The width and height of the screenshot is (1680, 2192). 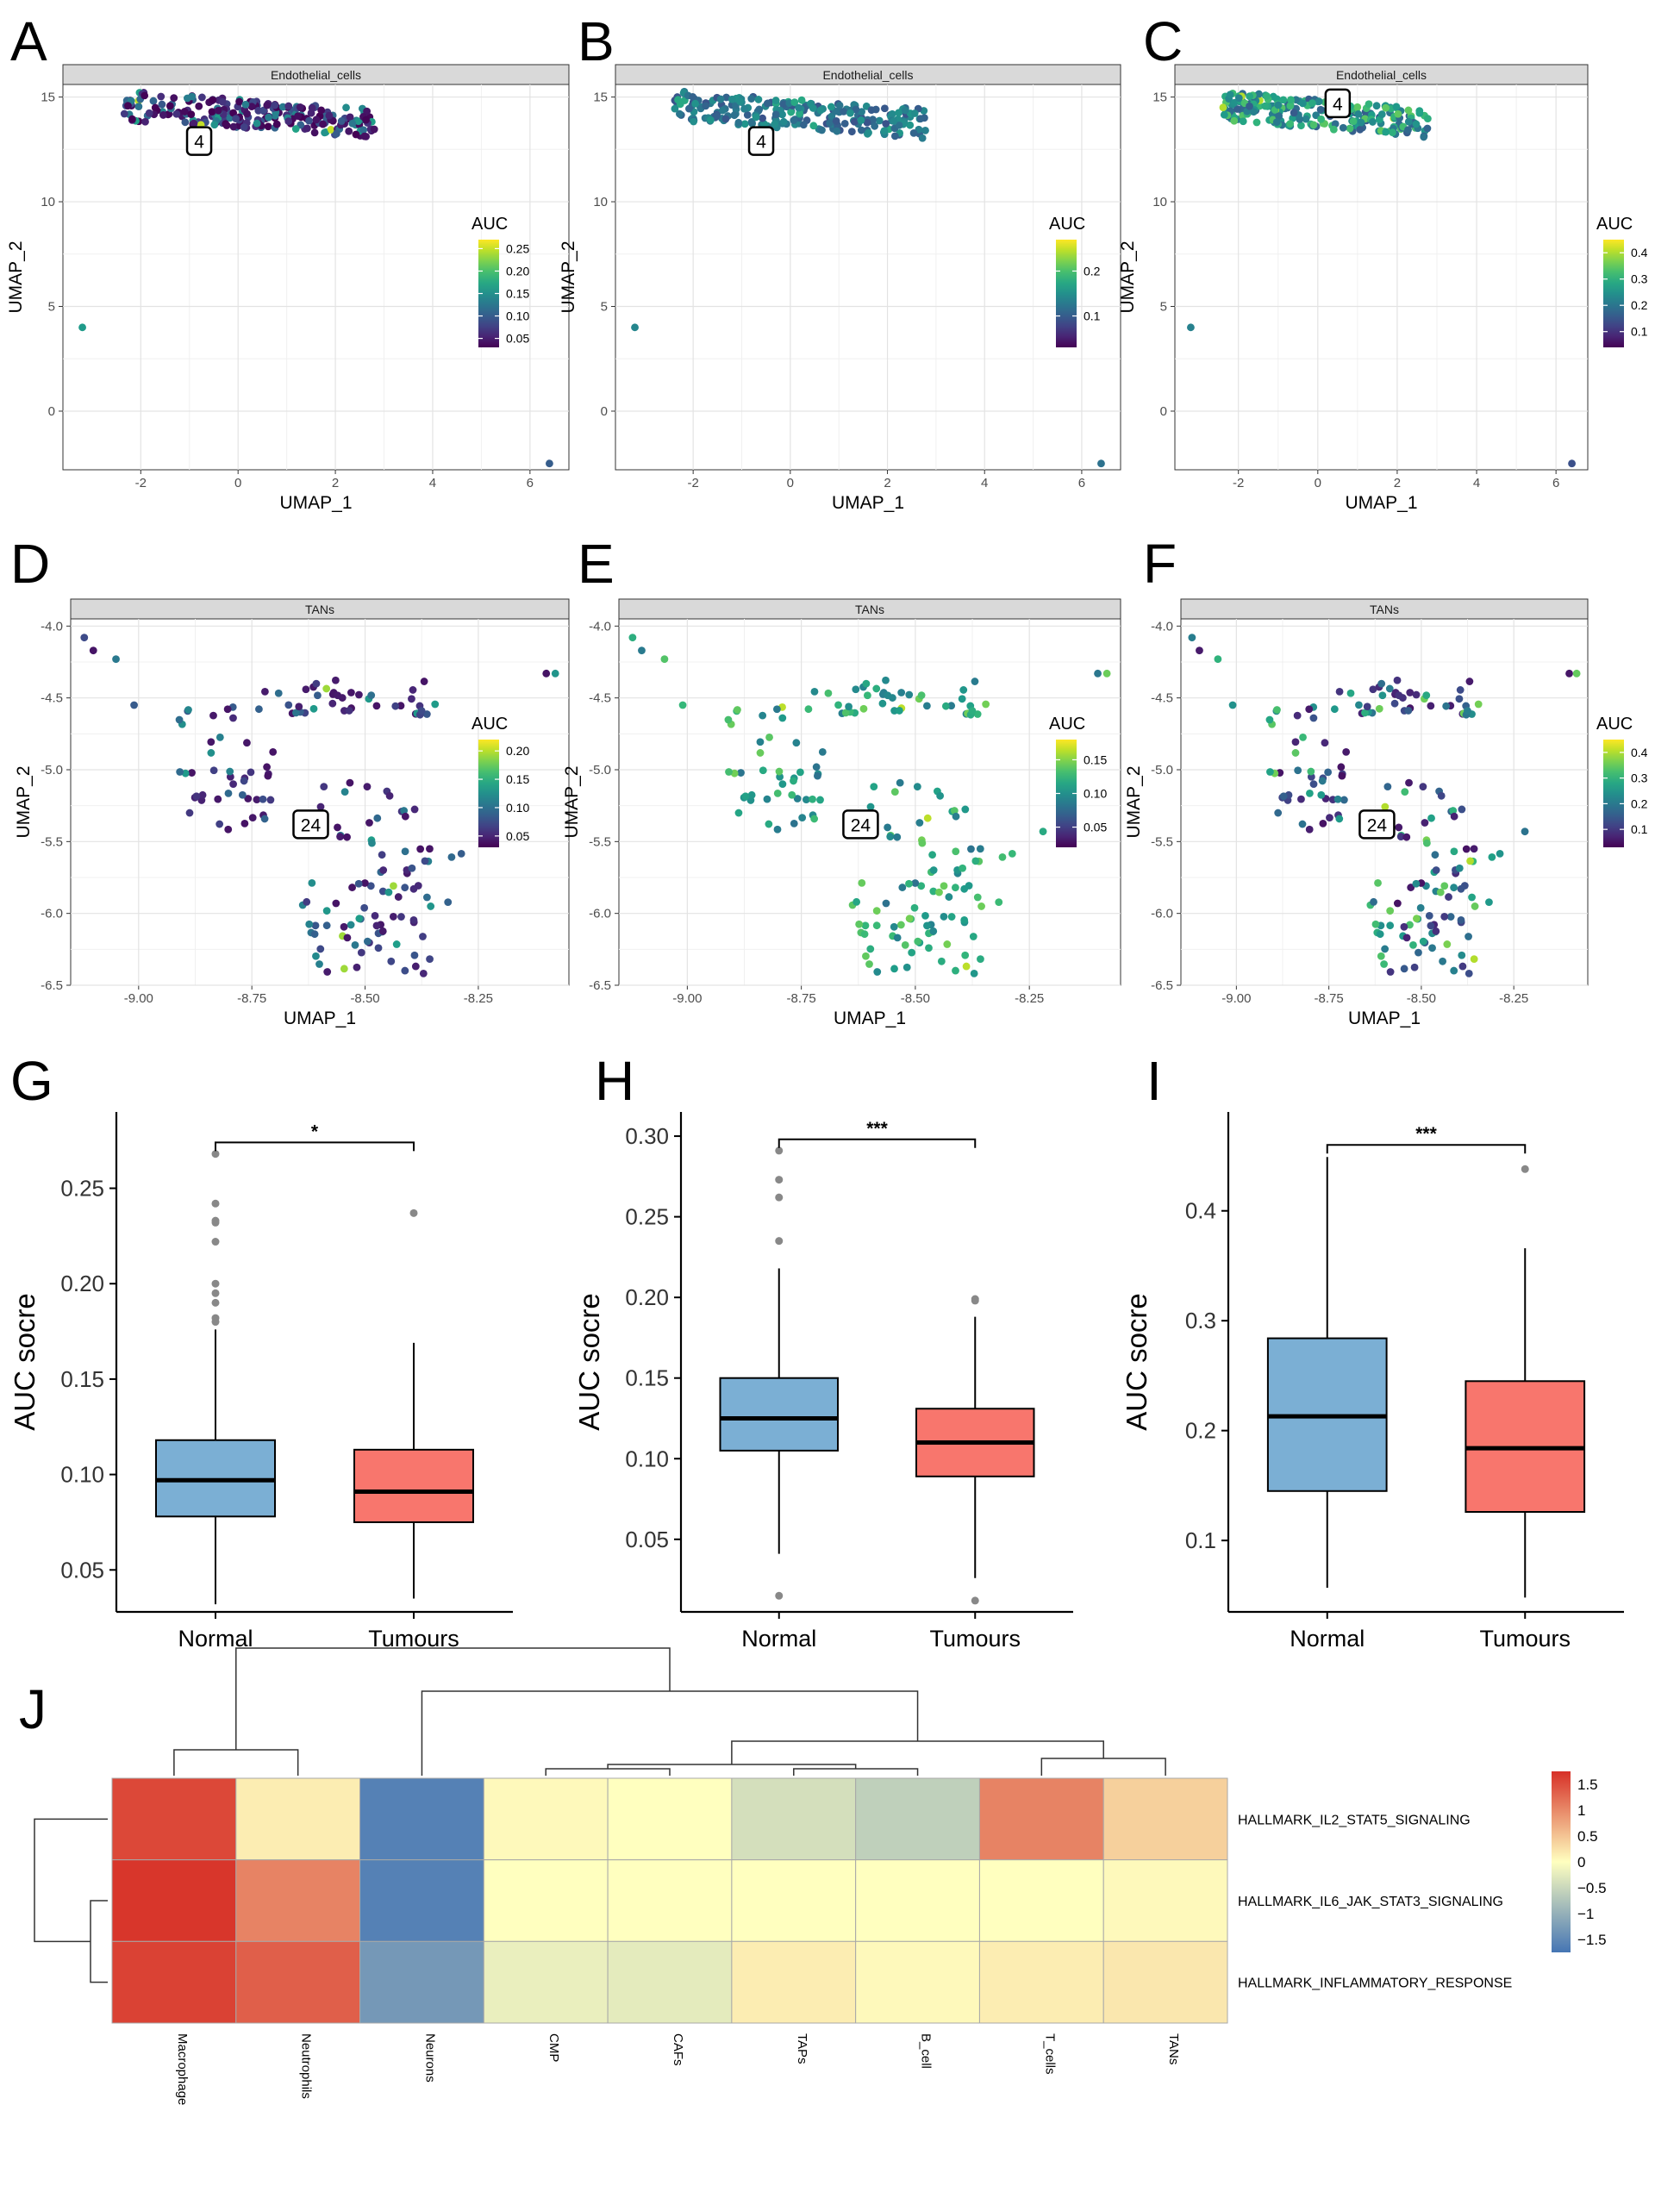 I want to click on heatmap-legend-tick: 0, so click(x=1581, y=1862).